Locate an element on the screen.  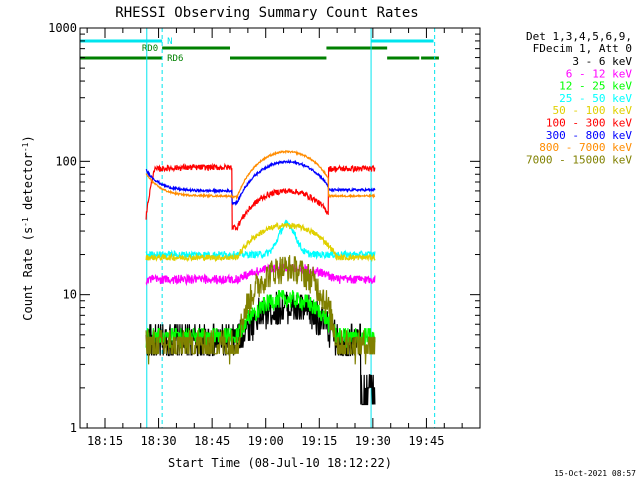
x-tick-label-4: 19:15 is located at coordinates (319, 441).